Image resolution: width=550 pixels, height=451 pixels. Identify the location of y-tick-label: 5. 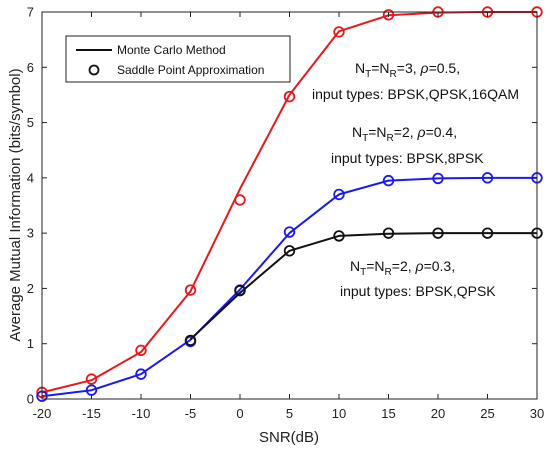
(30, 122).